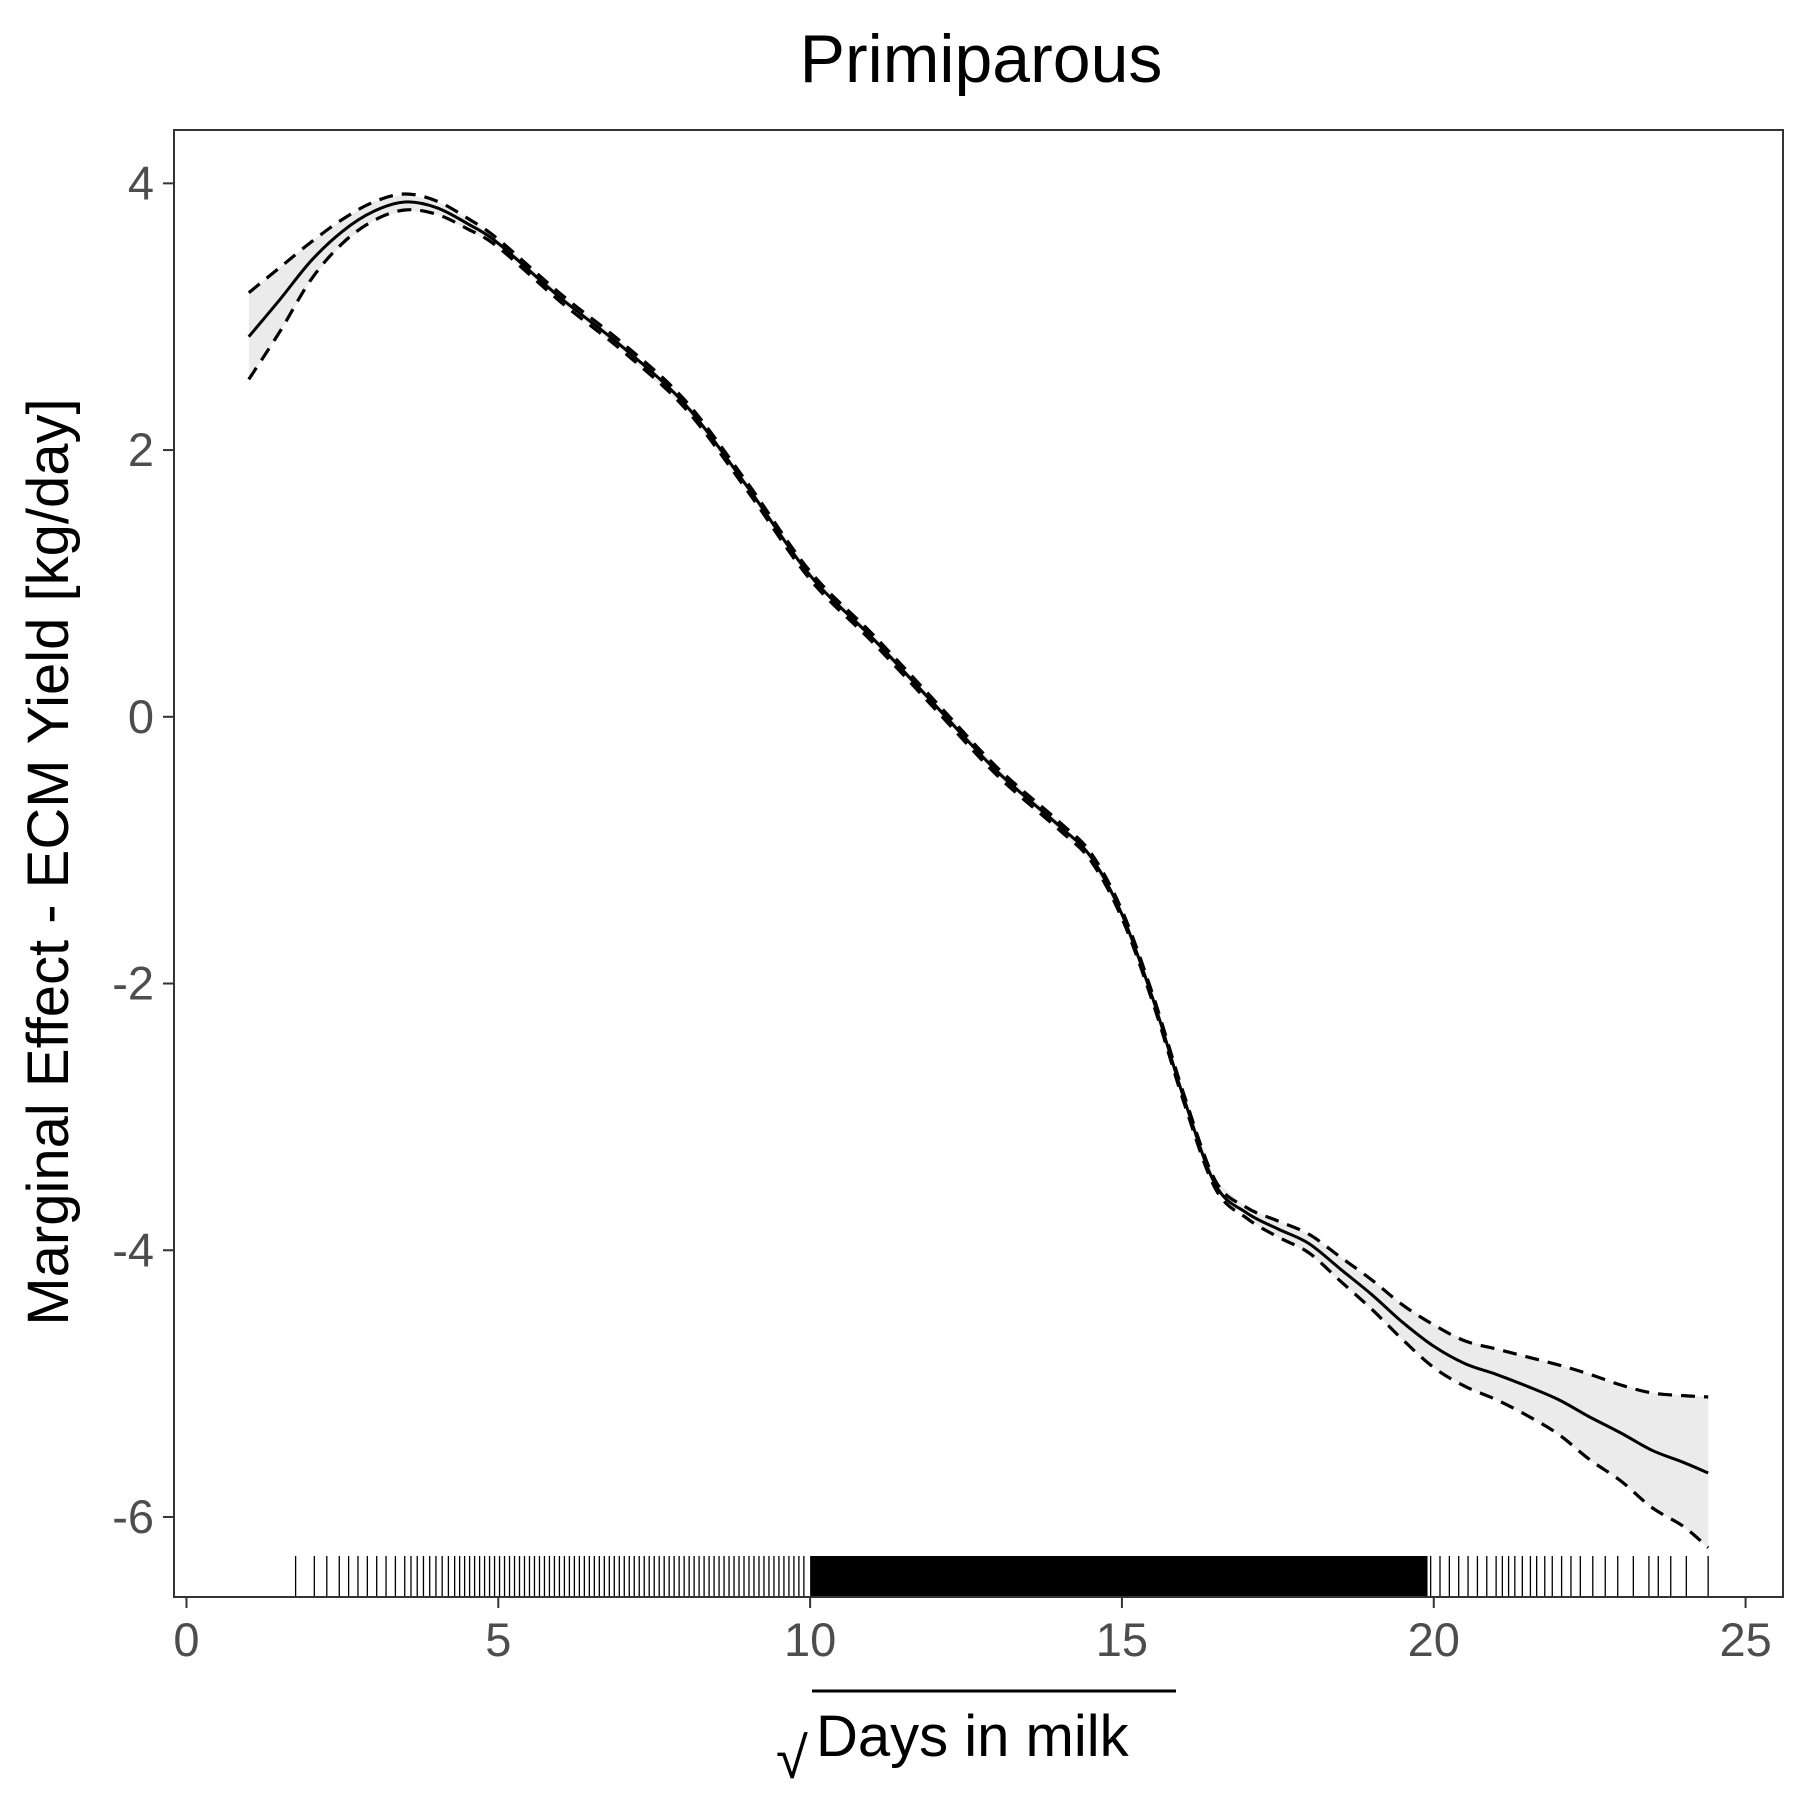  I want to click on x-tick-label: 5, so click(498, 1639).